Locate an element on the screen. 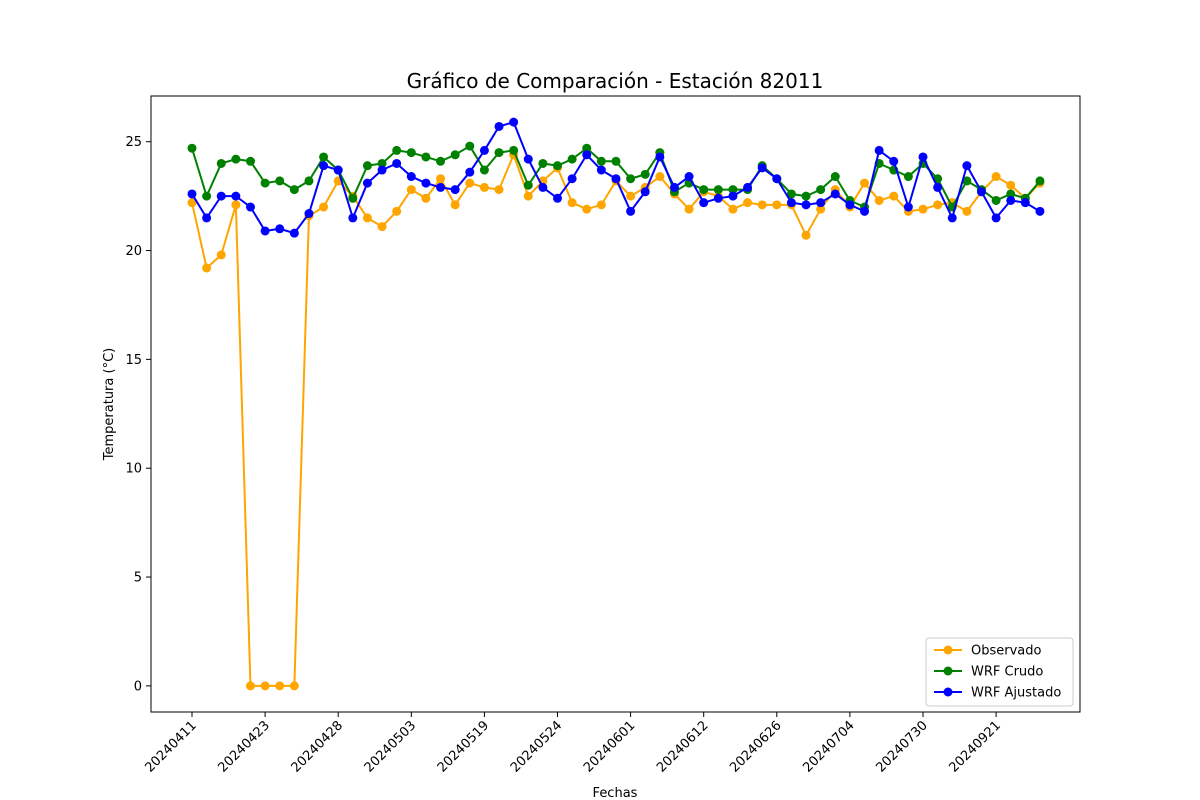  y-tick-label: 25 is located at coordinates (133, 142).